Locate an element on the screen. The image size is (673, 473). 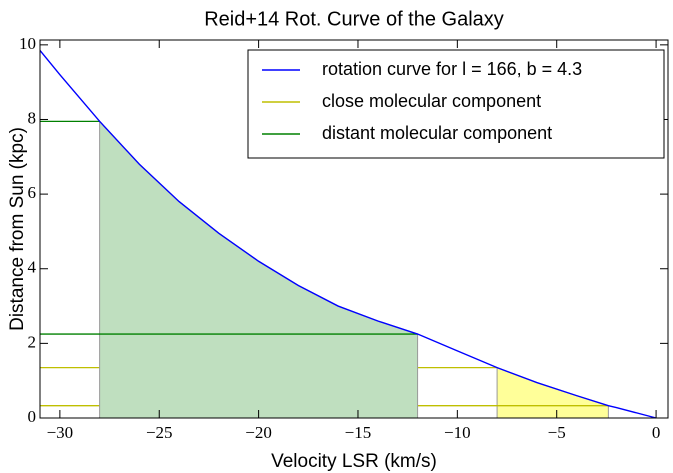
y-tick-label: 10 is located at coordinates (27, 43).